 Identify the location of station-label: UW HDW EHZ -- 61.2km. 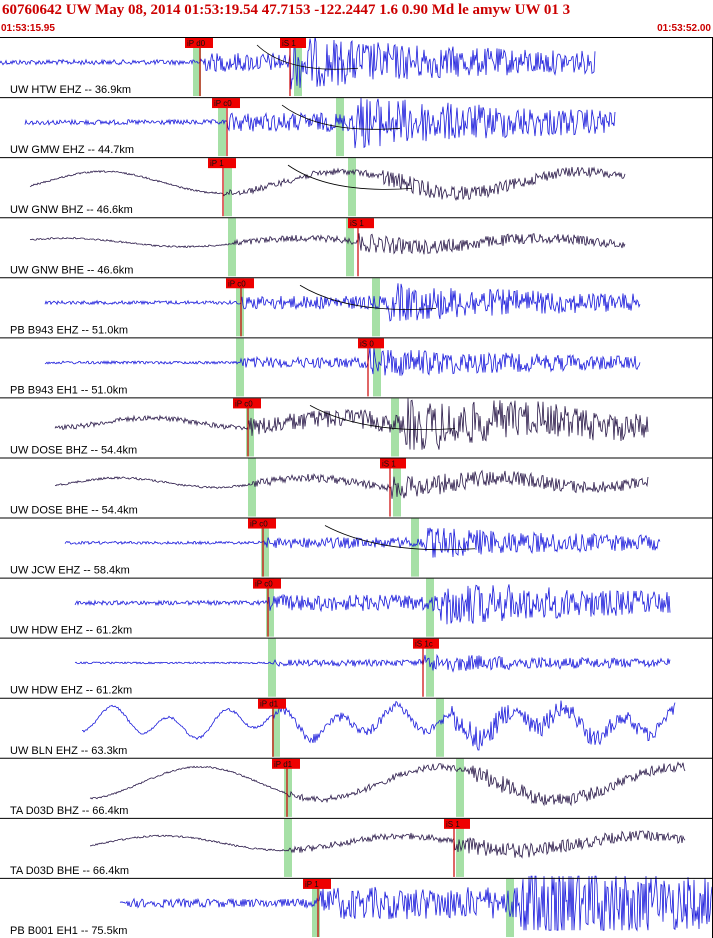
(71, 691).